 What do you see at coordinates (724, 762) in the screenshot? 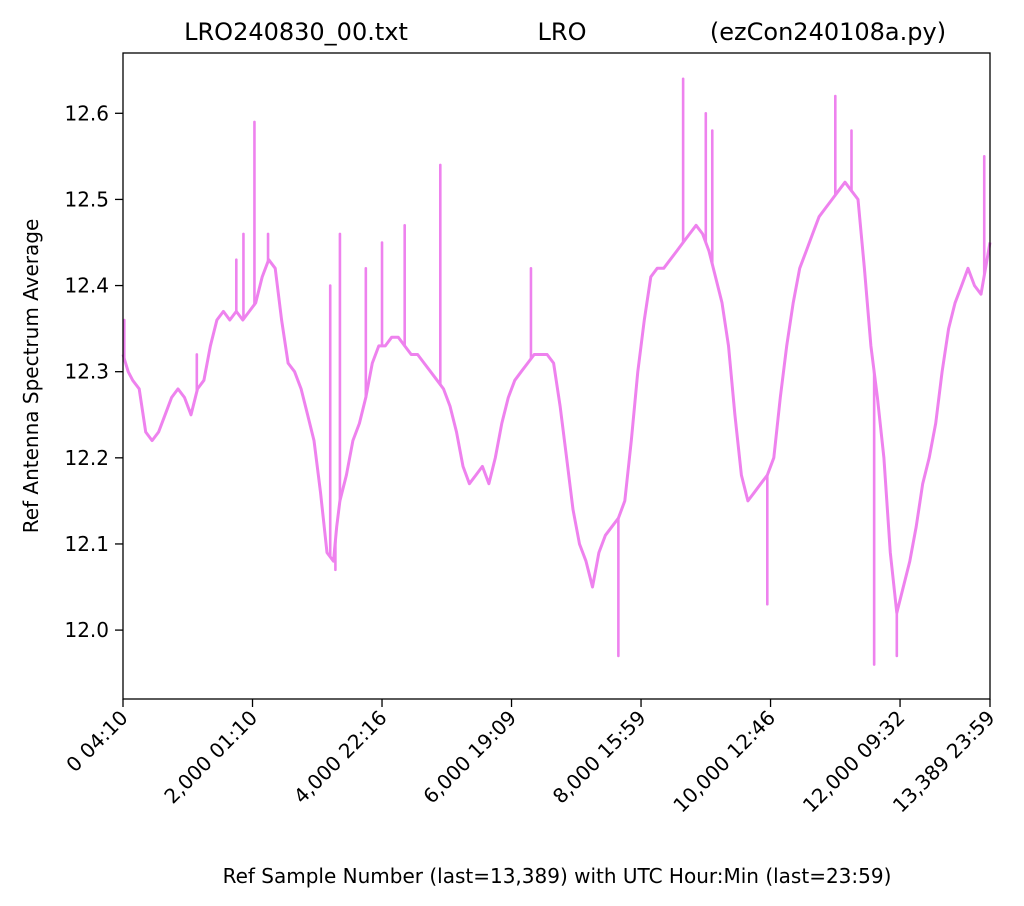
I see `x-tick-label: 10,000 12:46` at bounding box center [724, 762].